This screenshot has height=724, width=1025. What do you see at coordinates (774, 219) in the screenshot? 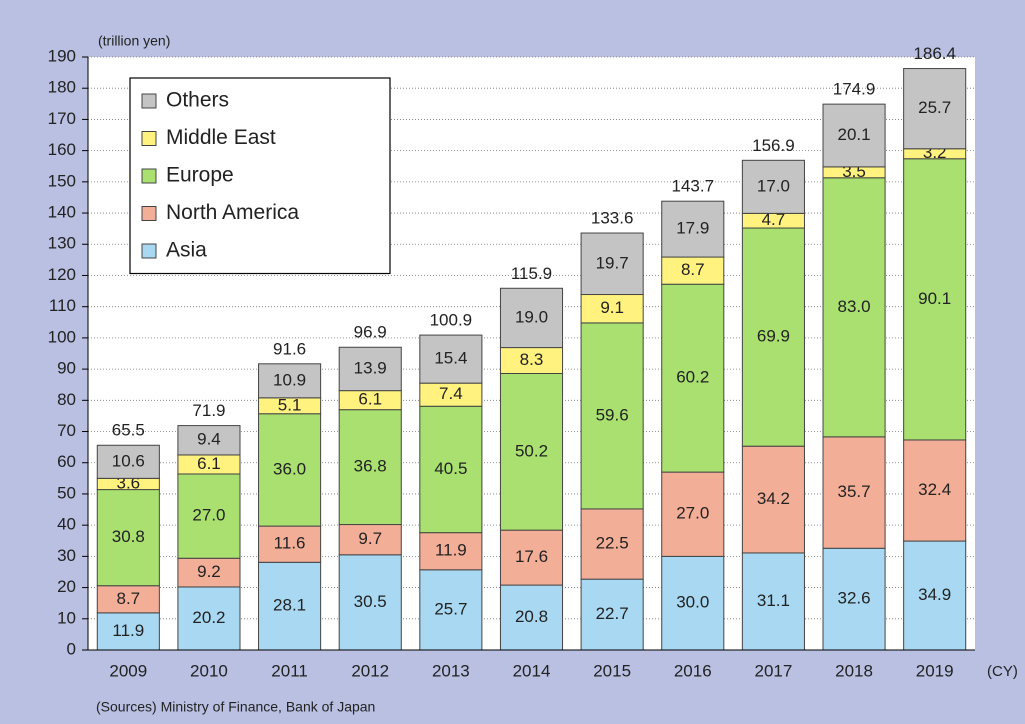
I see `data-label: 4.7` at bounding box center [774, 219].